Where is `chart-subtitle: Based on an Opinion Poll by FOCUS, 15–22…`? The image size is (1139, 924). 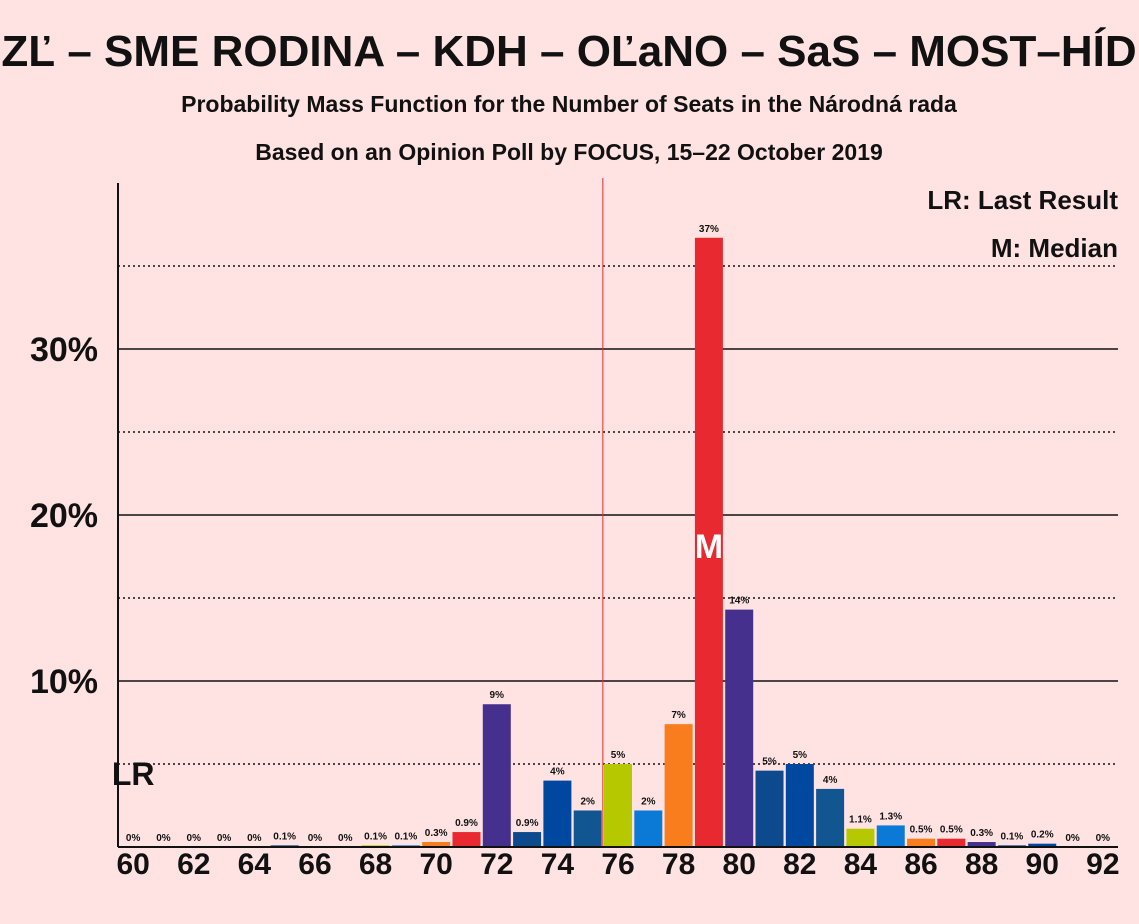 chart-subtitle: Based on an Opinion Poll by FOCUS, 15–22… is located at coordinates (569, 152).